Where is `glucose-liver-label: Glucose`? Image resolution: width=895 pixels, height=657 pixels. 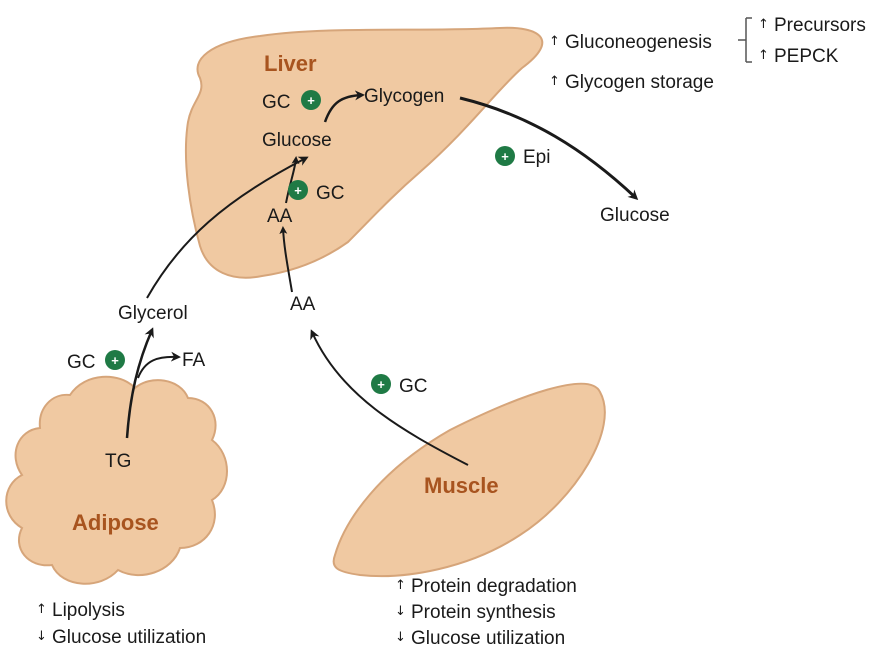 glucose-liver-label: Glucose is located at coordinates (297, 140).